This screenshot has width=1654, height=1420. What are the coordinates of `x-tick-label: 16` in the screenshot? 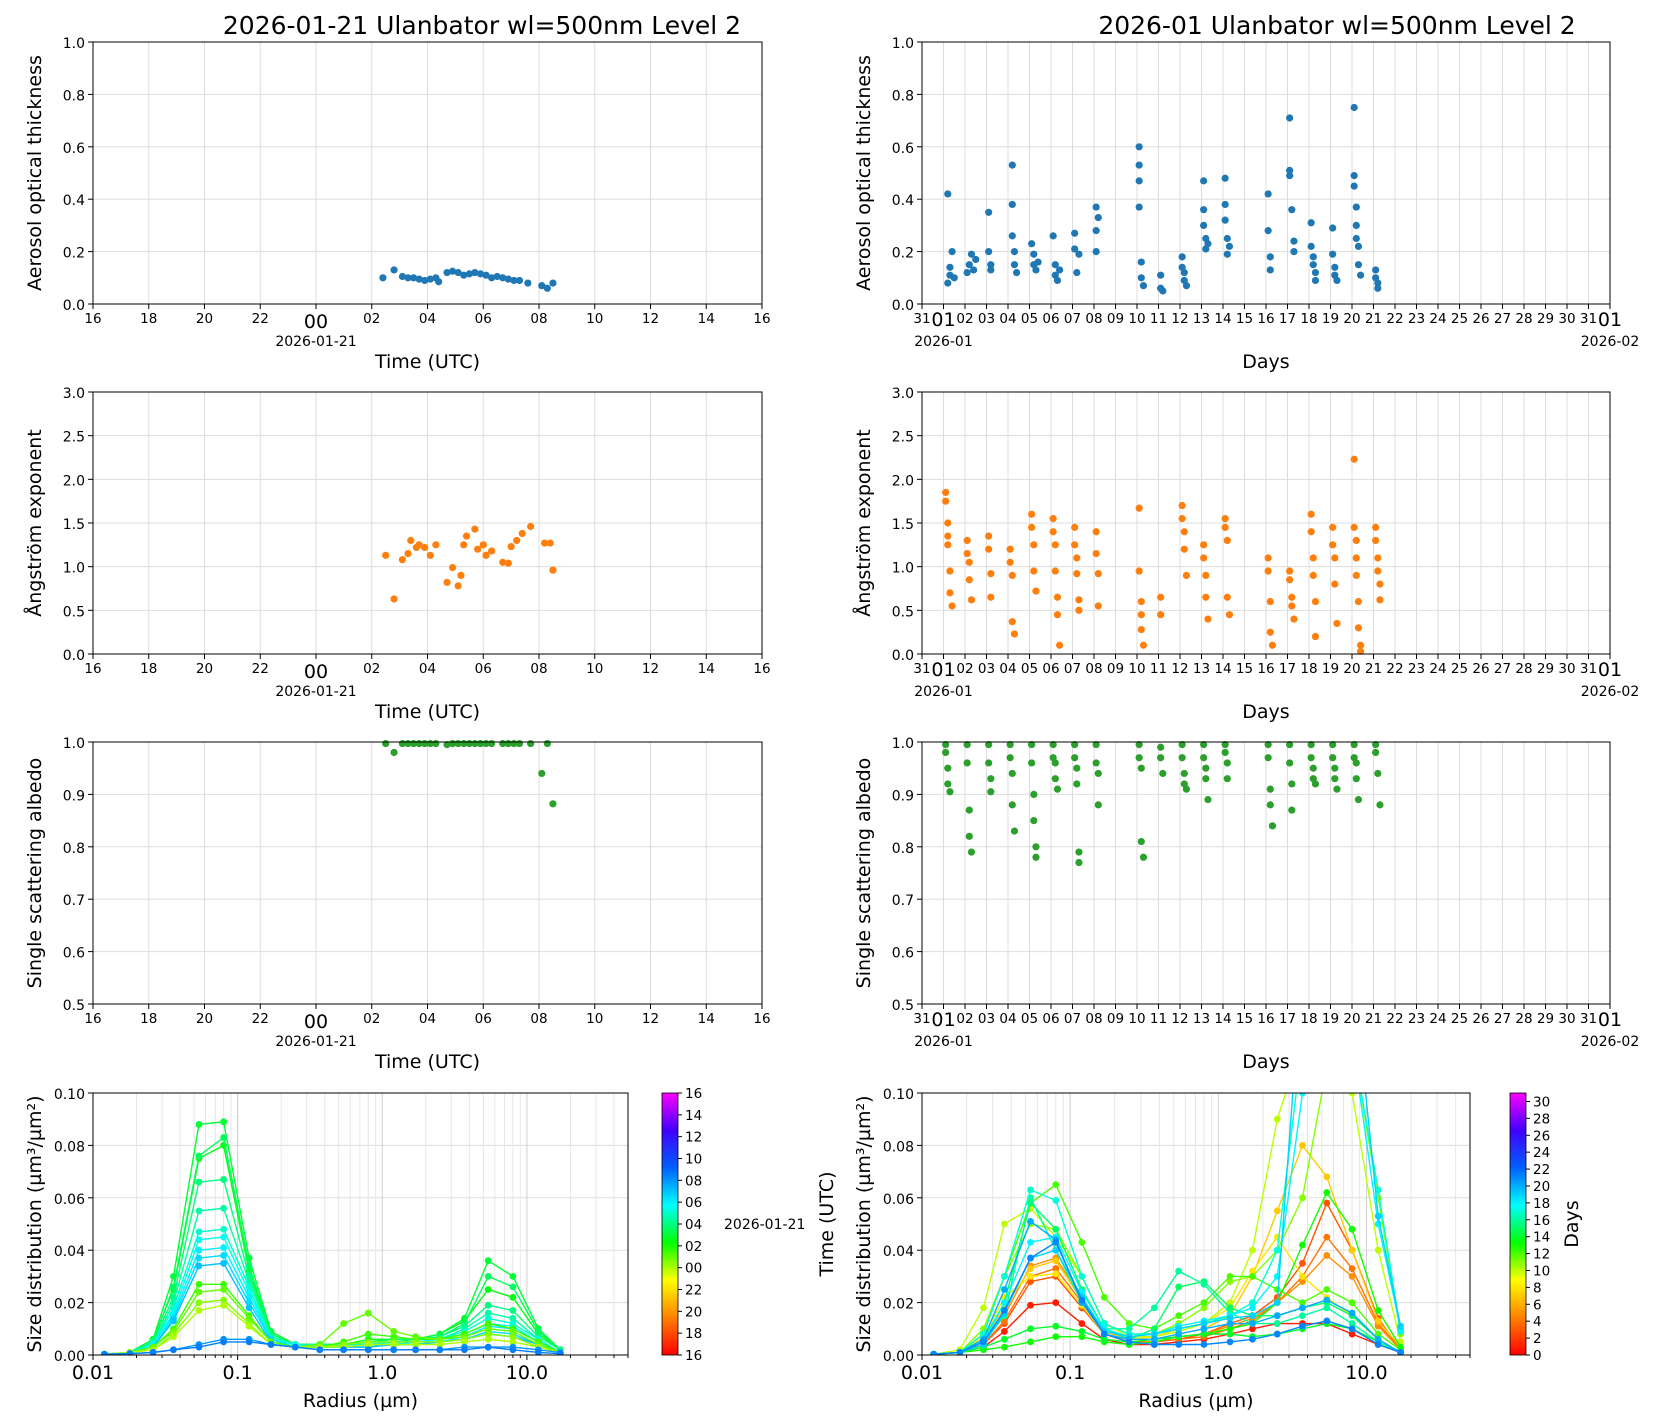 It's located at (761, 319).